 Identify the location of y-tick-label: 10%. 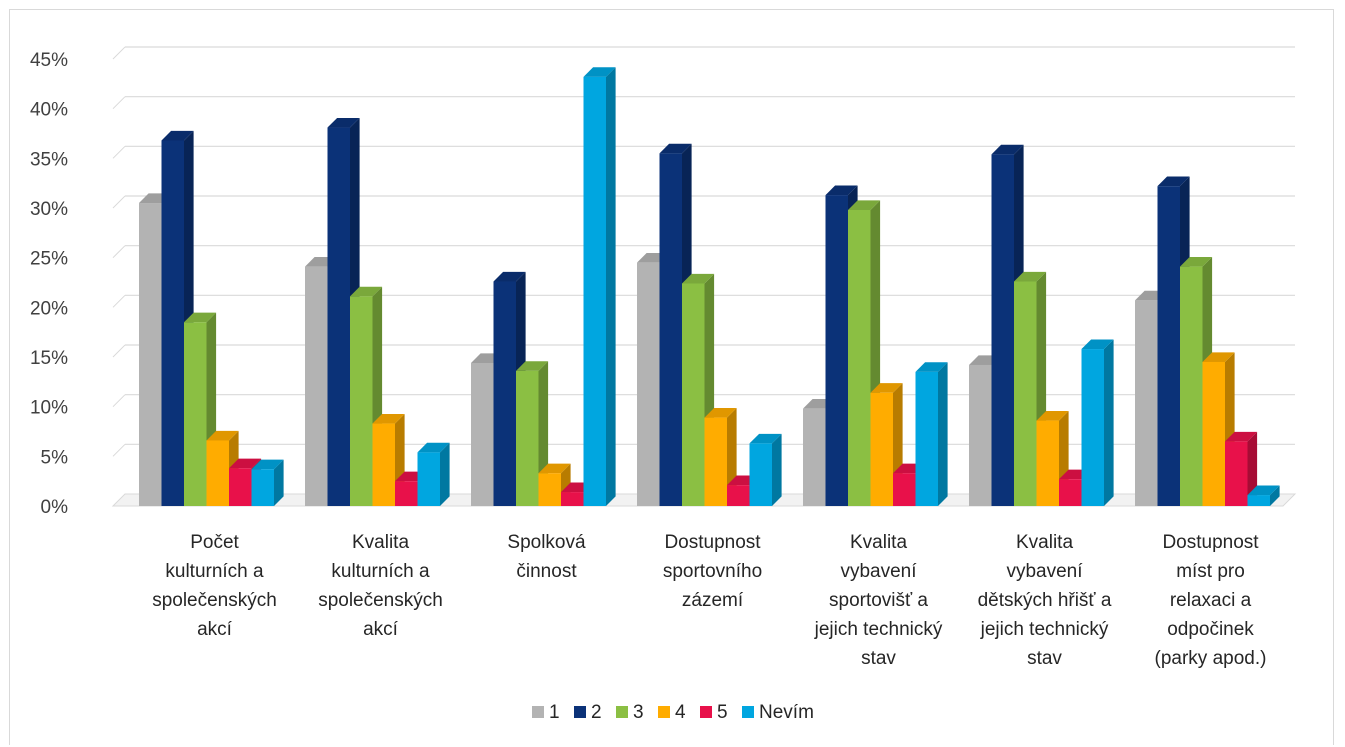
(49, 408).